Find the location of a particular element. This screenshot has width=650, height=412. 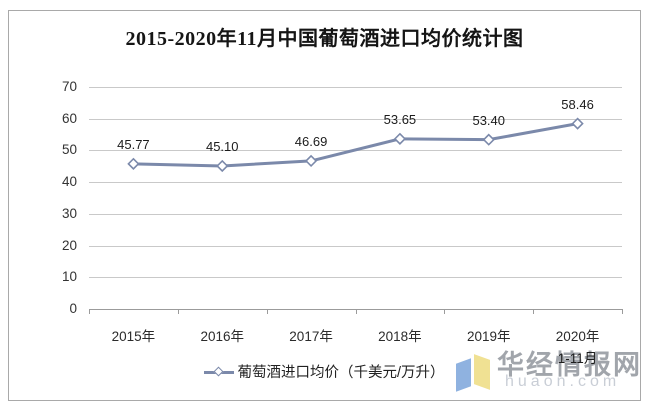

legend-label: 葡萄酒进口均价（千美元/万升） is located at coordinates (341, 373).